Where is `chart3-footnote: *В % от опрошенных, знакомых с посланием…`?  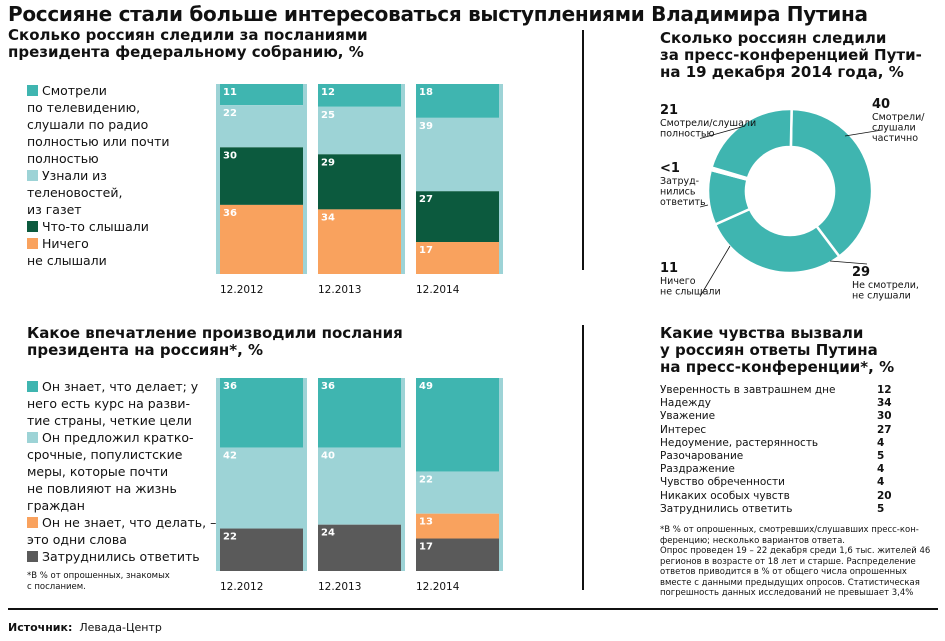 chart3-footnote: *В % от опрошенных, знакомых с посланием… is located at coordinates (98, 581).